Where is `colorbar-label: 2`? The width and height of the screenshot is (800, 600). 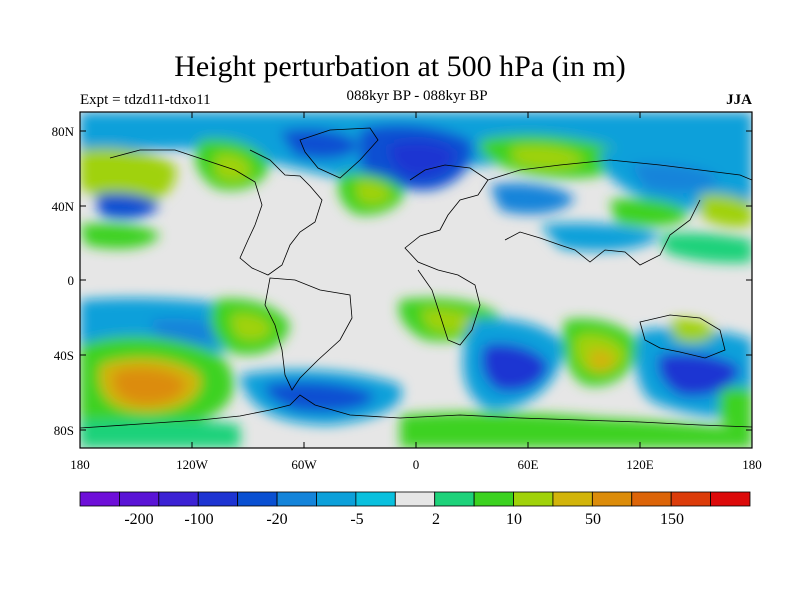
colorbar-label: 2 is located at coordinates (436, 519).